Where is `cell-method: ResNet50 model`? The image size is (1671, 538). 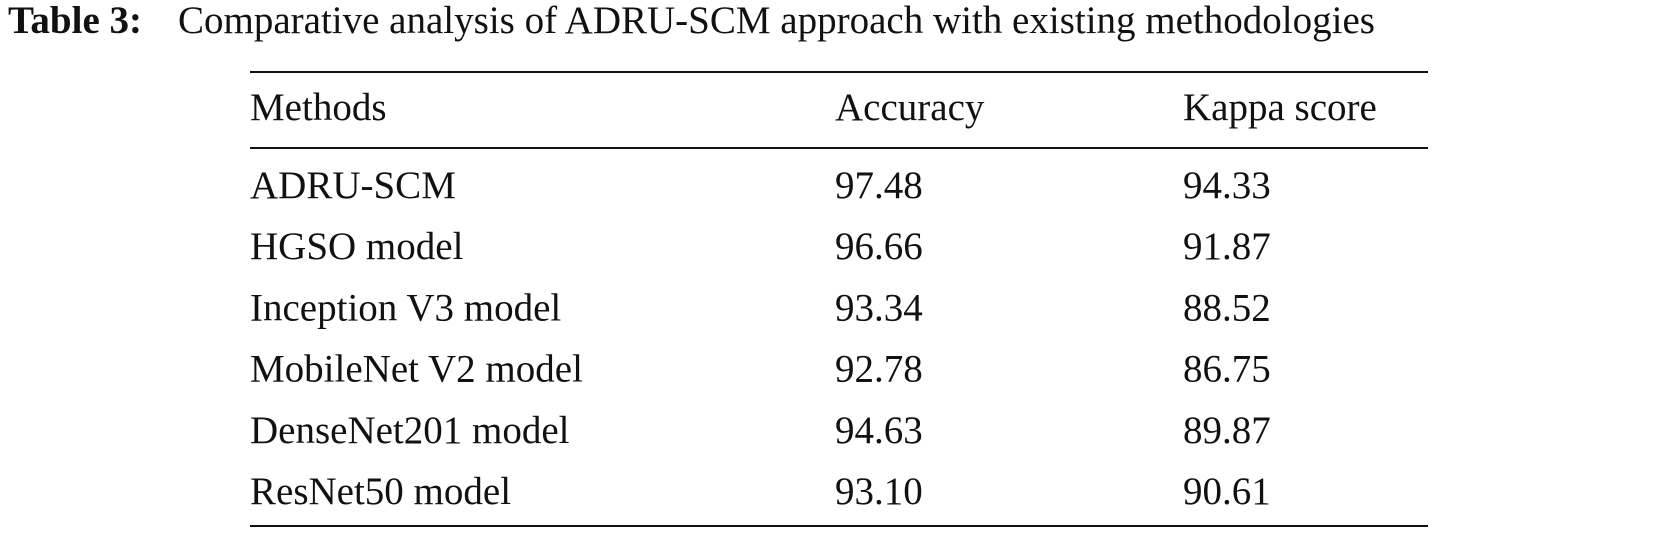 cell-method: ResNet50 model is located at coordinates (380, 491).